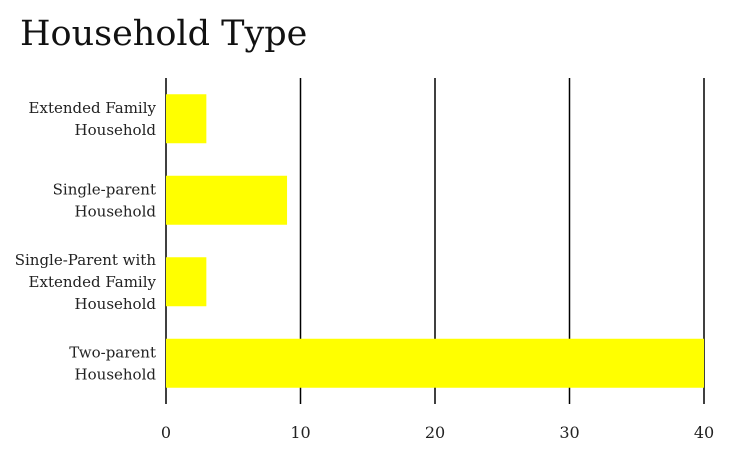 The height and width of the screenshot is (462, 756). I want to click on tick-label: 40, so click(704, 432).